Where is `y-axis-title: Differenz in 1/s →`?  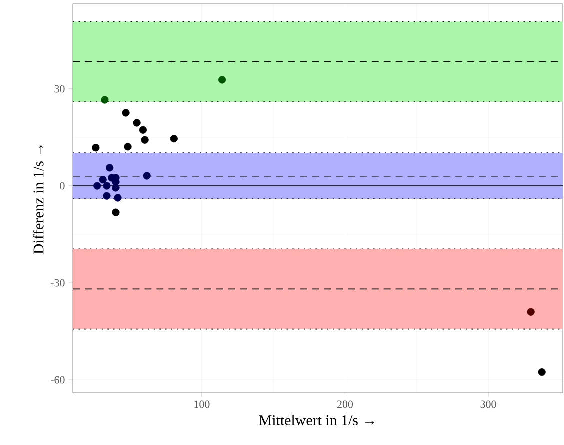 y-axis-title: Differenz in 1/s → is located at coordinates (38, 199).